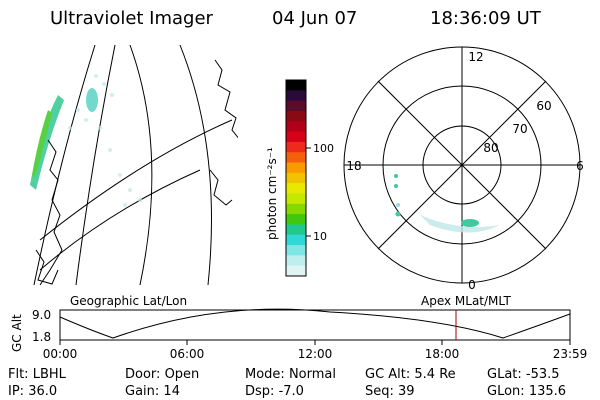 The height and width of the screenshot is (400, 600). What do you see at coordinates (527, 391) in the screenshot?
I see `info-glon: GLon: 135.6` at bounding box center [527, 391].